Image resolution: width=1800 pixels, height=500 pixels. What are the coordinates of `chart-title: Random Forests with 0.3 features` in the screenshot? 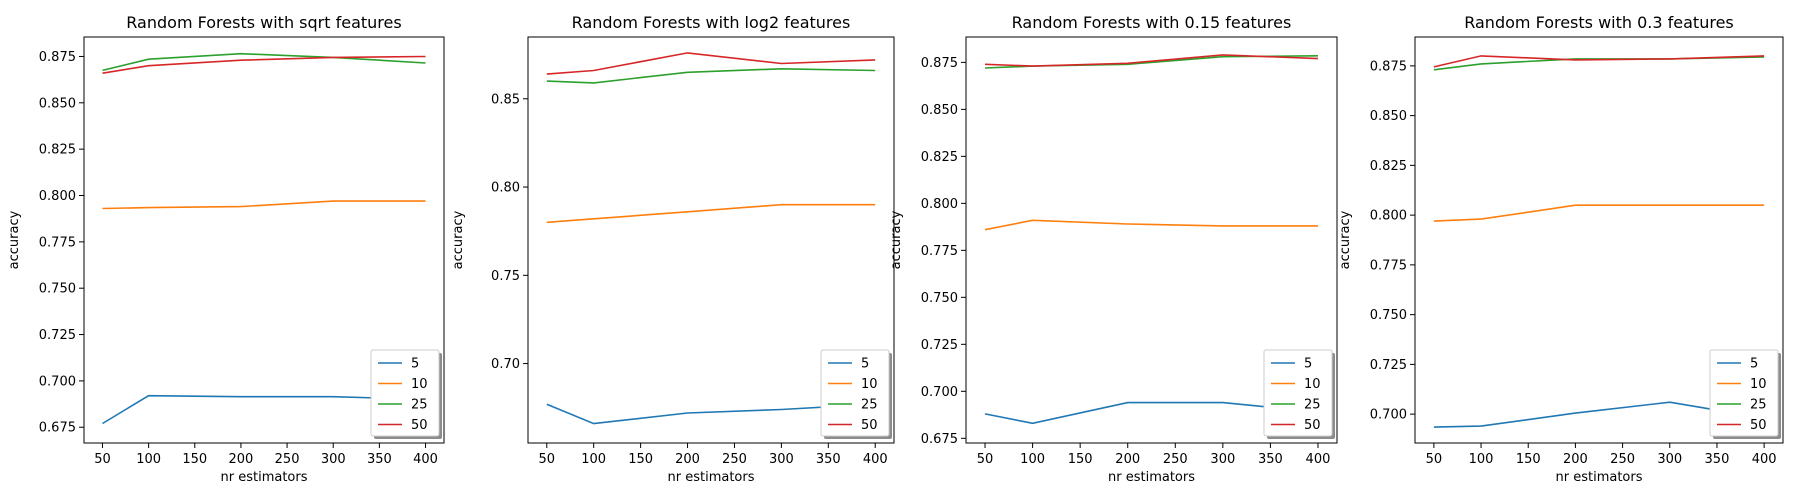 It's located at (1599, 22).